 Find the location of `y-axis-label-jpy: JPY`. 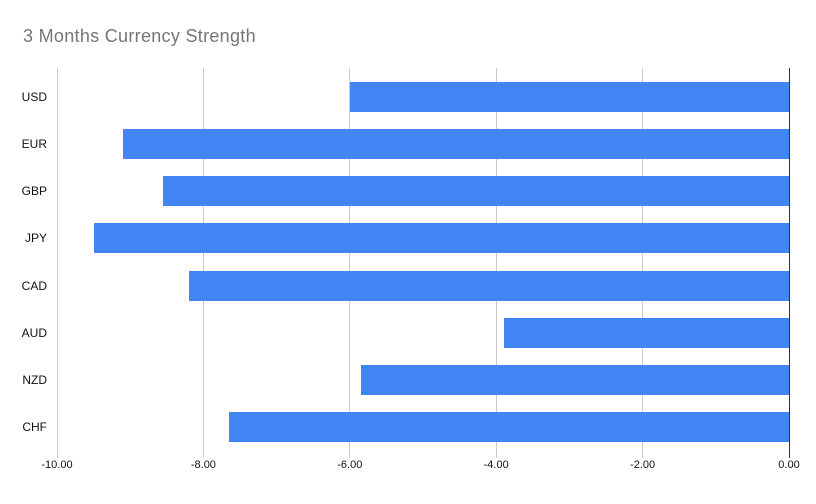

y-axis-label-jpy: JPY is located at coordinates (35, 238).